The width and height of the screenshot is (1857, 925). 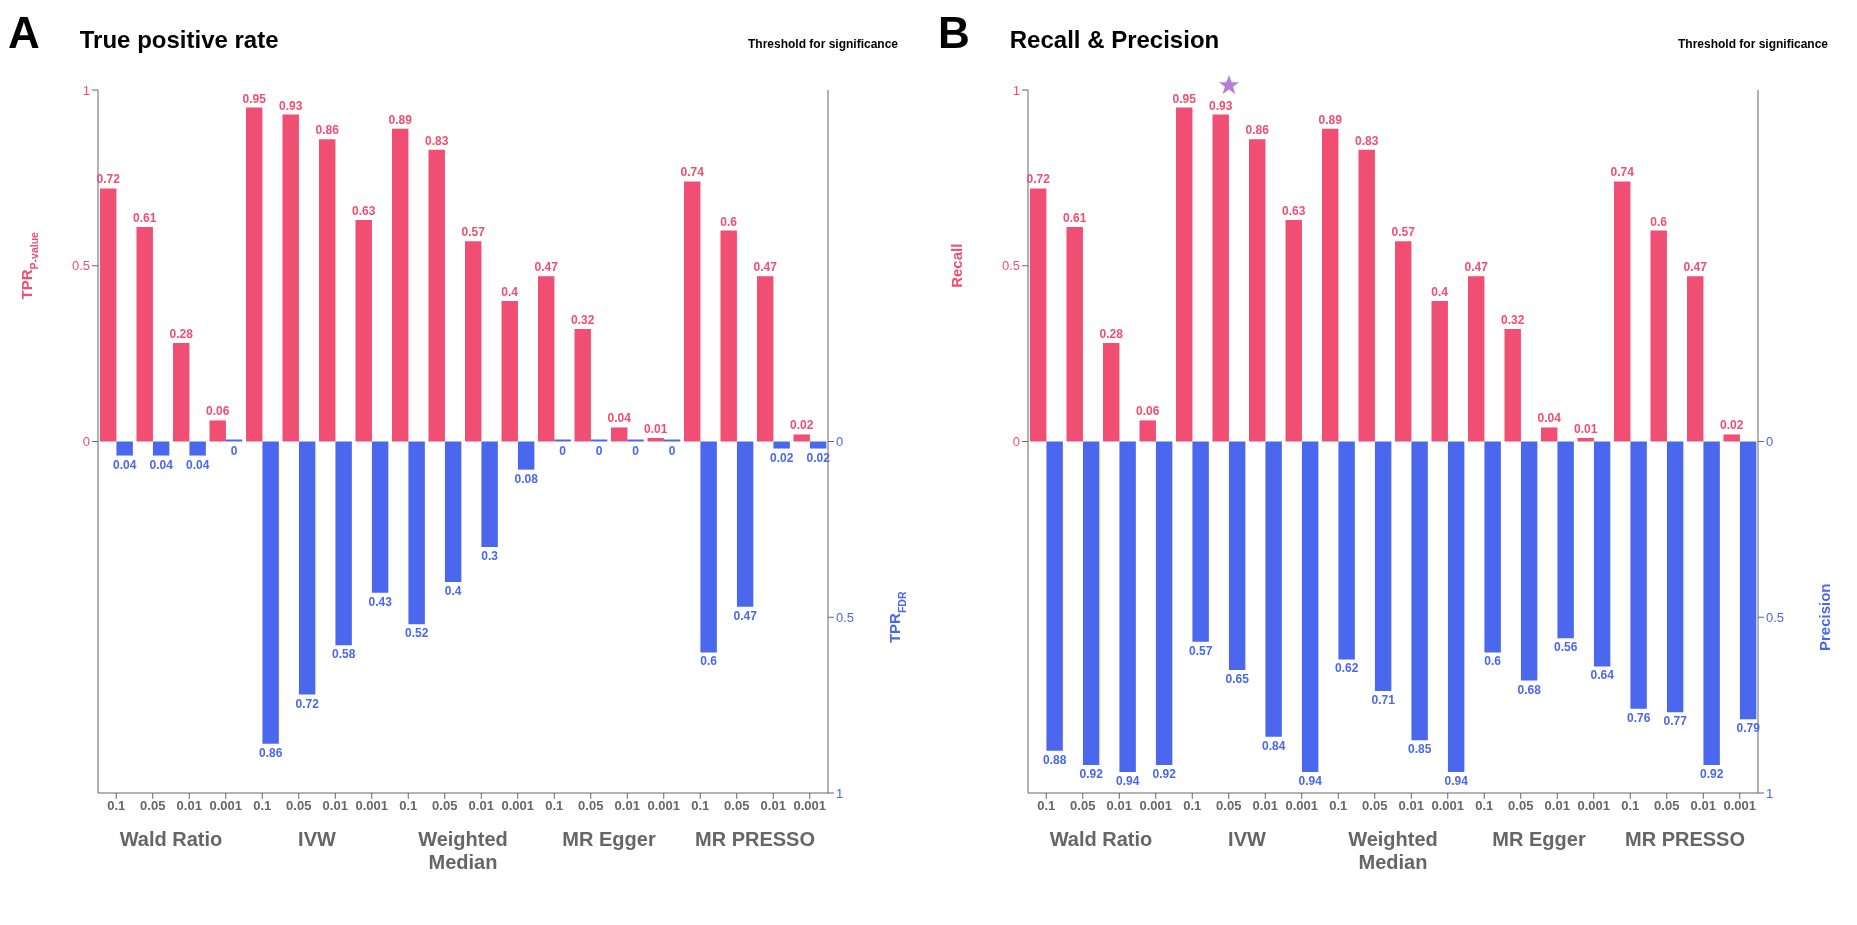 I want to click on data-label: 0.85, so click(x=1419, y=749).